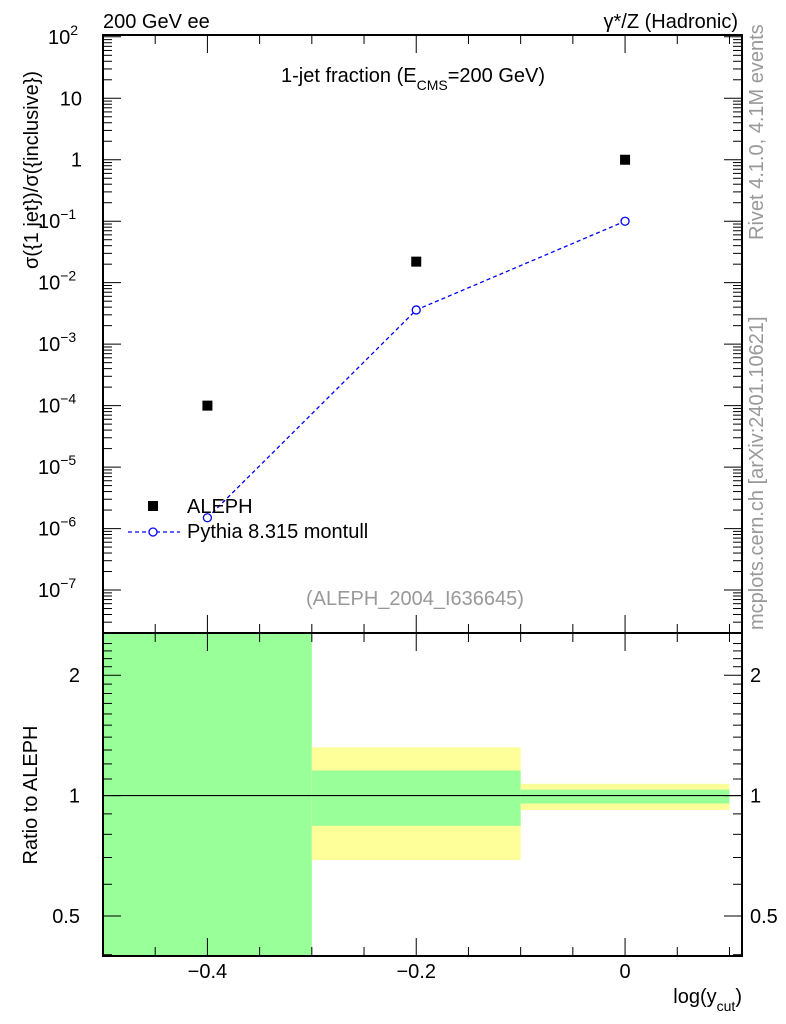 This screenshot has width=786, height=1024. I want to click on ratio-y-tick-label-right: 0.5, so click(764, 917).